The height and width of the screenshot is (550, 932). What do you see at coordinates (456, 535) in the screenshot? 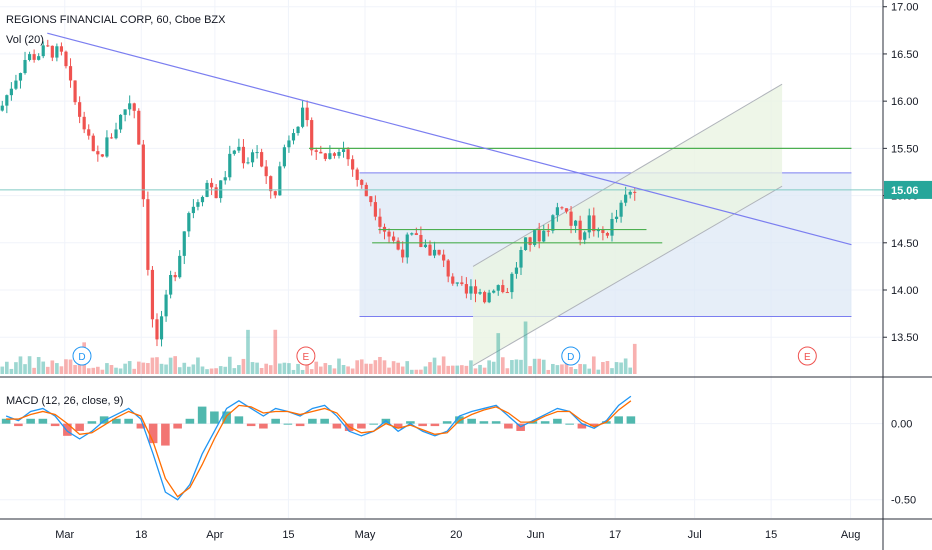
I see `x-tick-label: 20` at bounding box center [456, 535].